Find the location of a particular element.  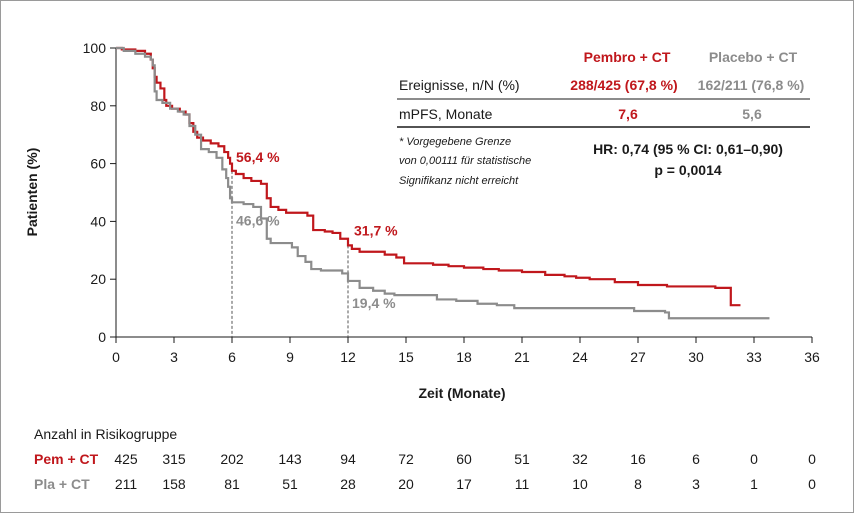

y-tick-label: 20 is located at coordinates (98, 279).